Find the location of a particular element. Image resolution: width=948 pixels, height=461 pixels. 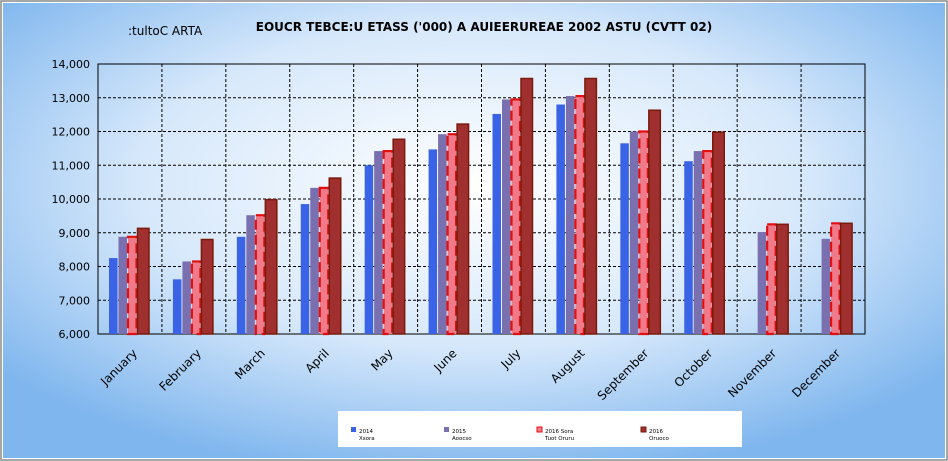

source-note: :tultoC ARTA is located at coordinates (165, 31).